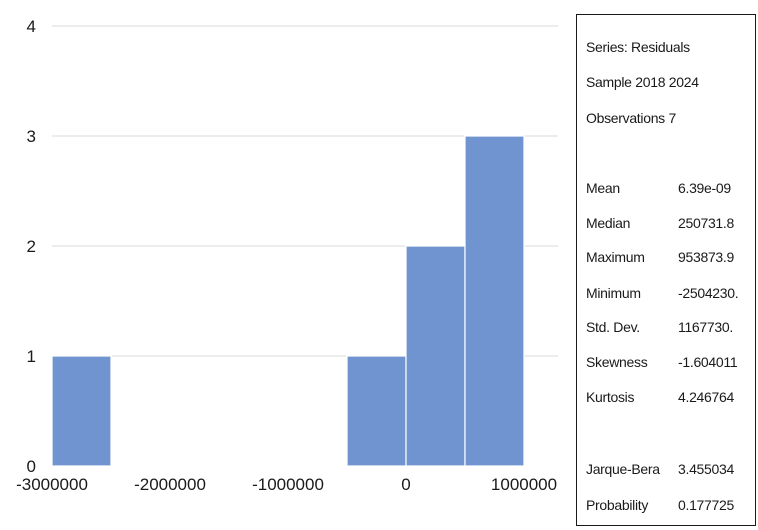 The width and height of the screenshot is (758, 530). Describe the element at coordinates (617, 505) in the screenshot. I see `stat-label: Probability` at that location.